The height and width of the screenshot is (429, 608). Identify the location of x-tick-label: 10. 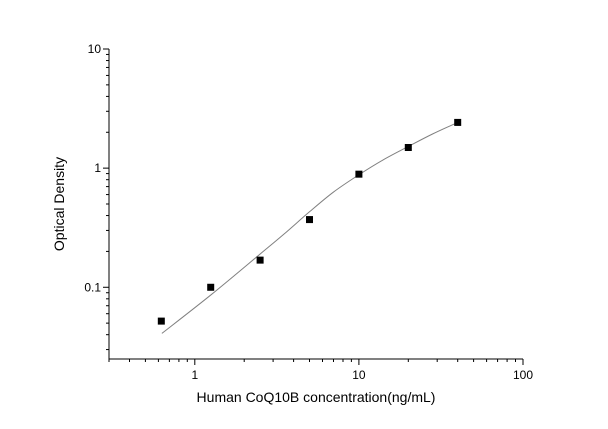
(359, 375).